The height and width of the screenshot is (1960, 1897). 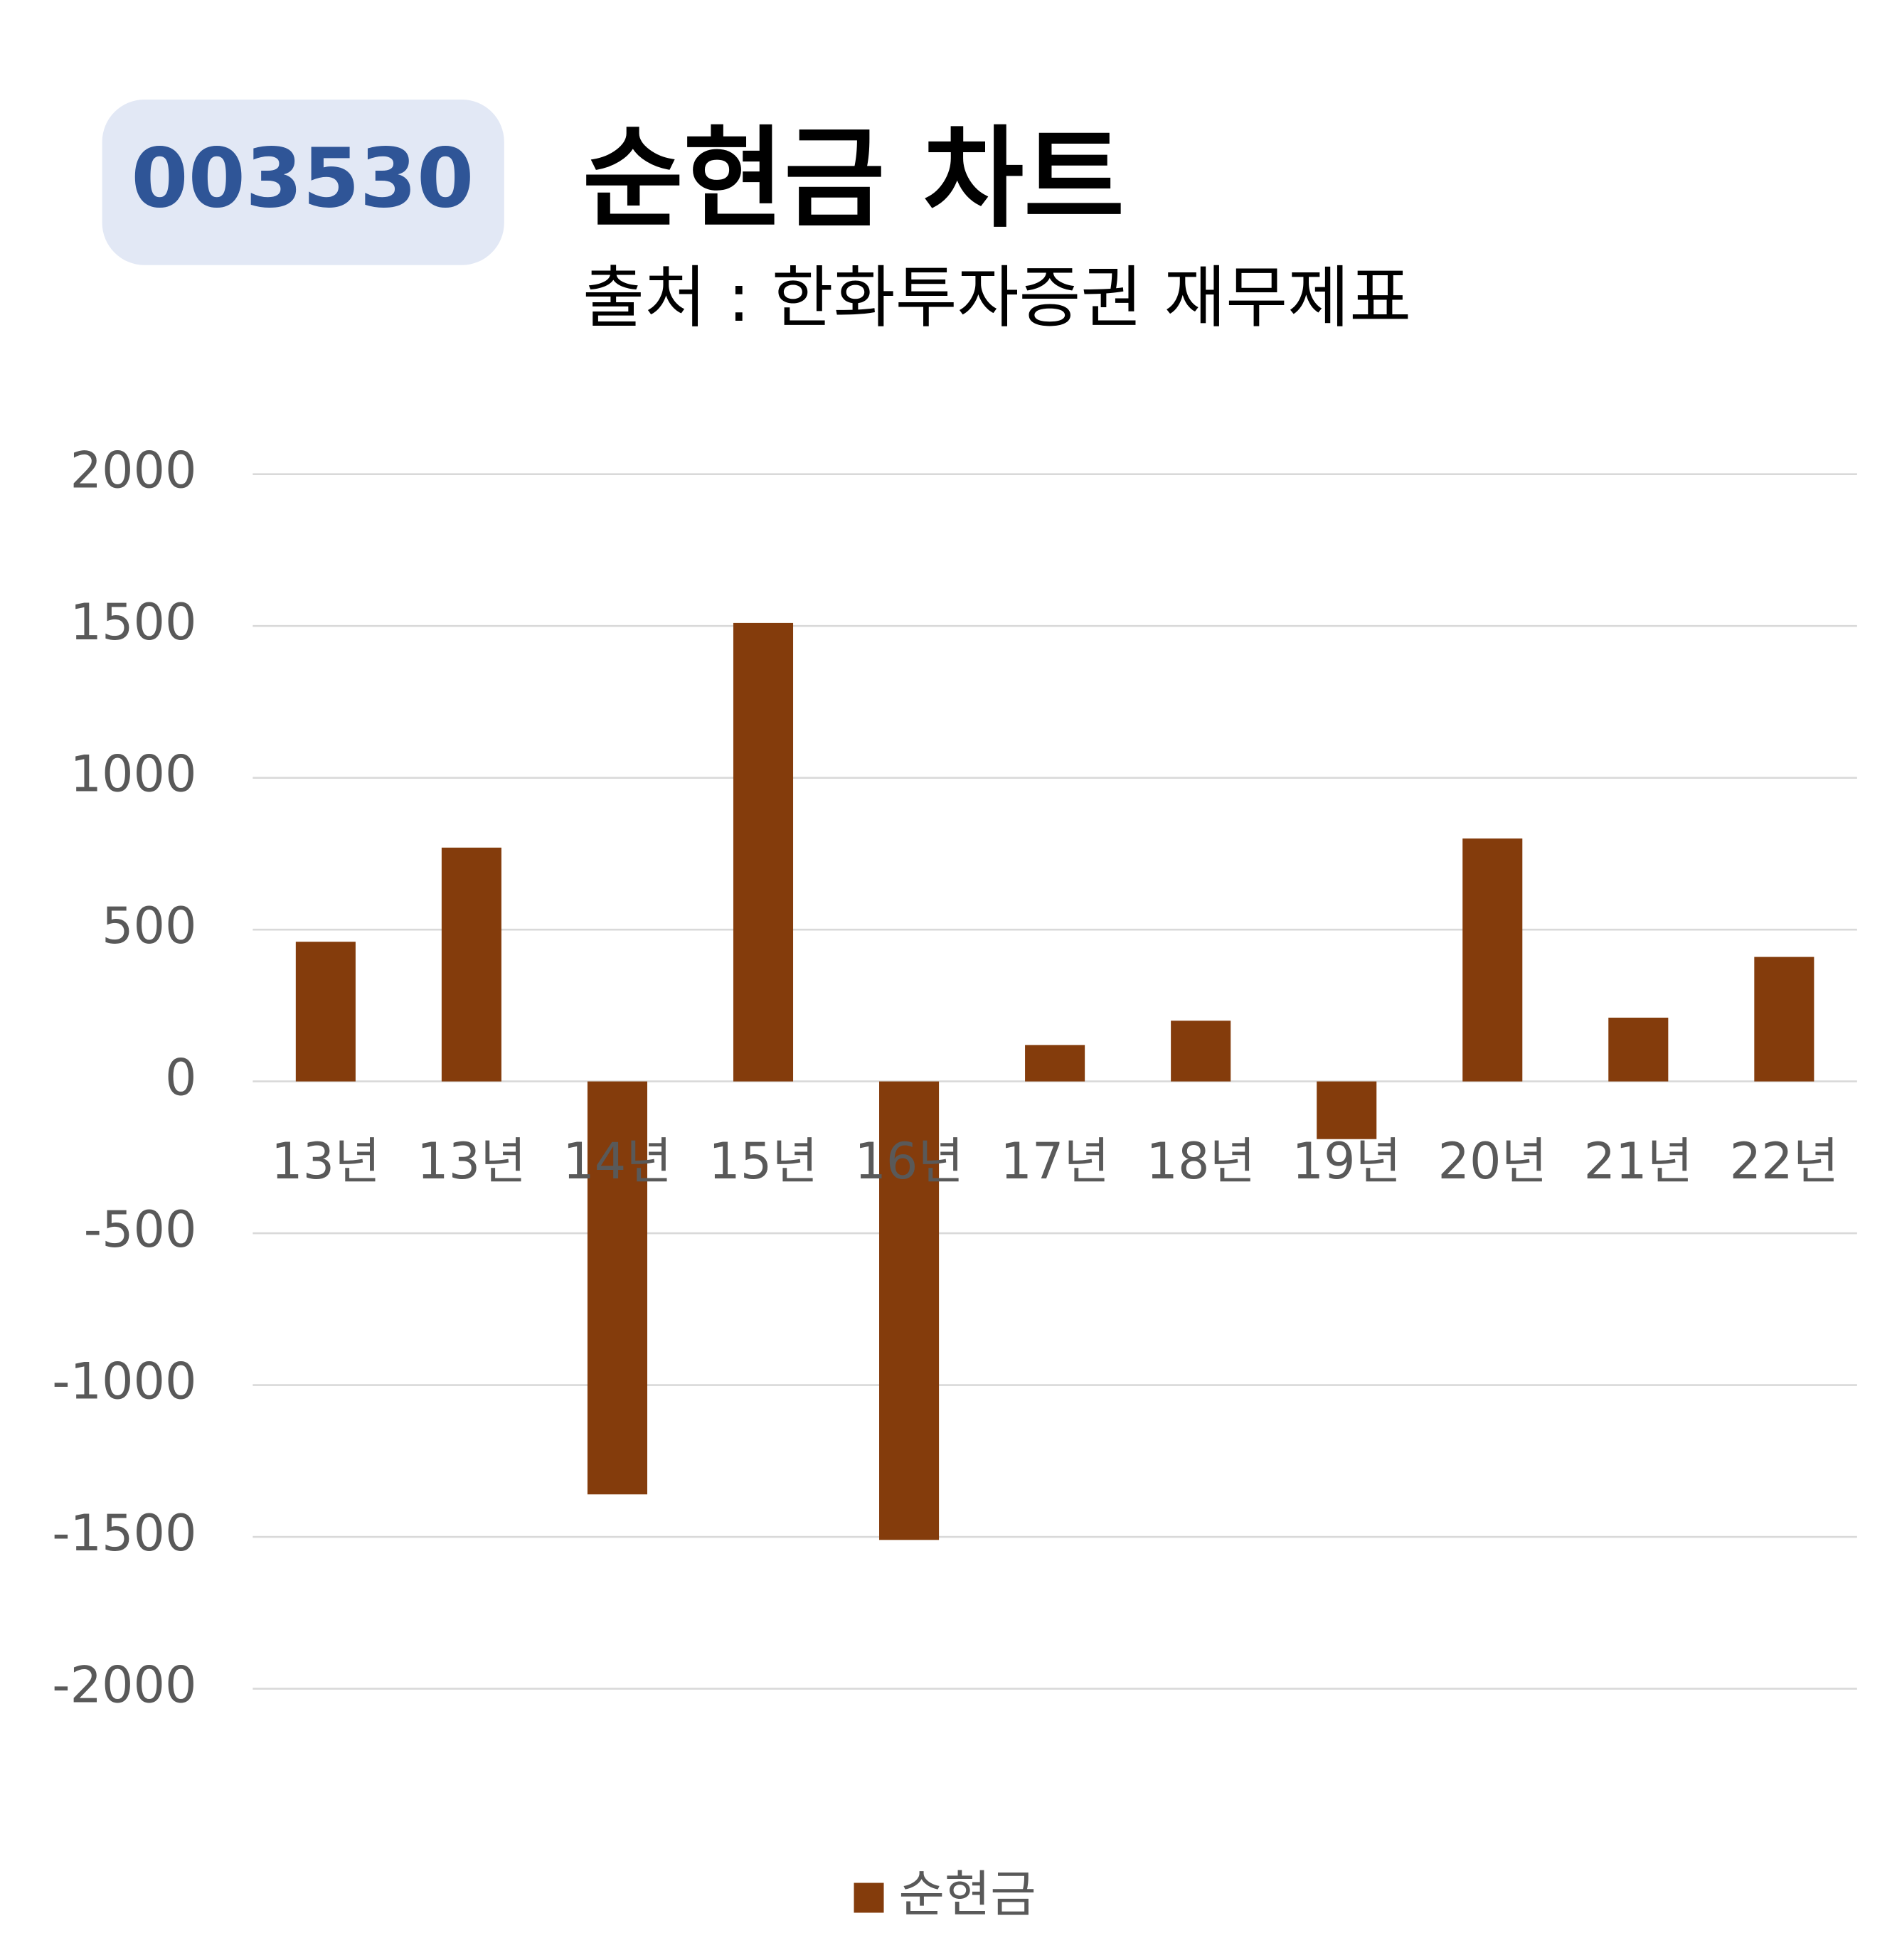 What do you see at coordinates (908, 1161) in the screenshot?
I see `x-tick-label: 16년` at bounding box center [908, 1161].